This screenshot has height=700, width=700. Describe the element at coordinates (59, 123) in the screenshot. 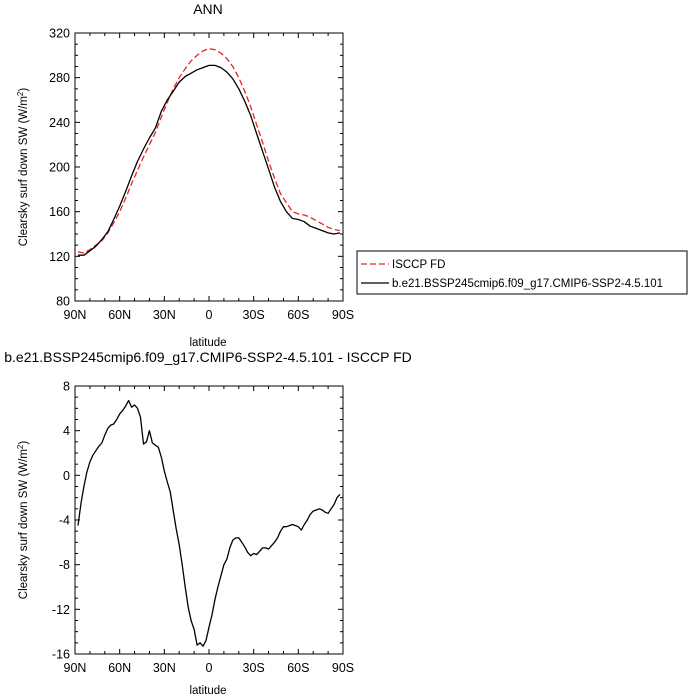

I see `y-tick-label: 240` at that location.